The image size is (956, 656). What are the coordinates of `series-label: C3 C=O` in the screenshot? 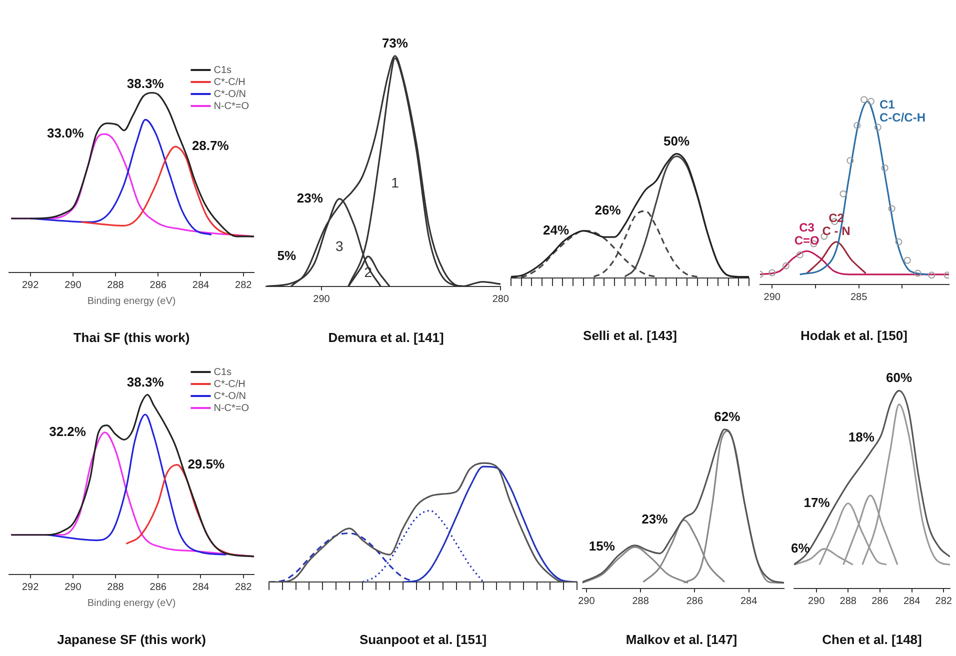 It's located at (807, 234).